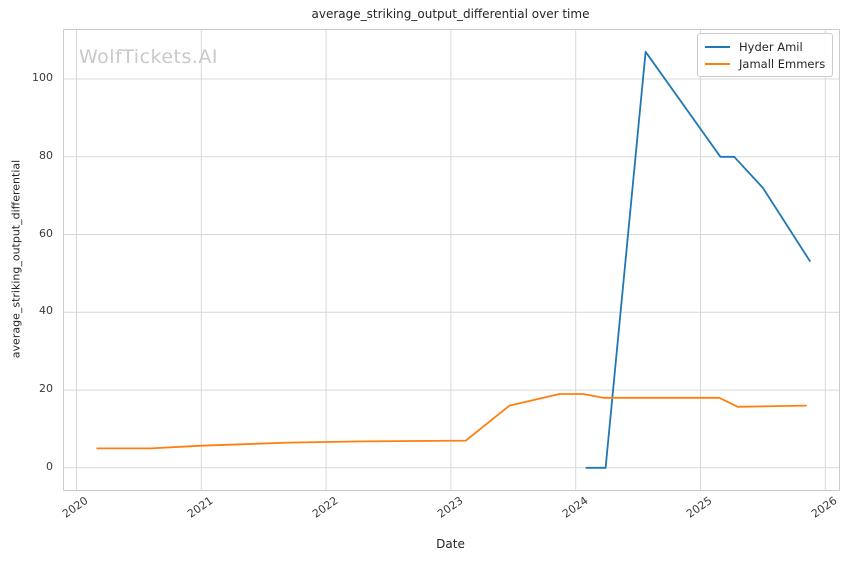 This screenshot has width=848, height=561. I want to click on y-tick-label: 60, so click(46, 233).